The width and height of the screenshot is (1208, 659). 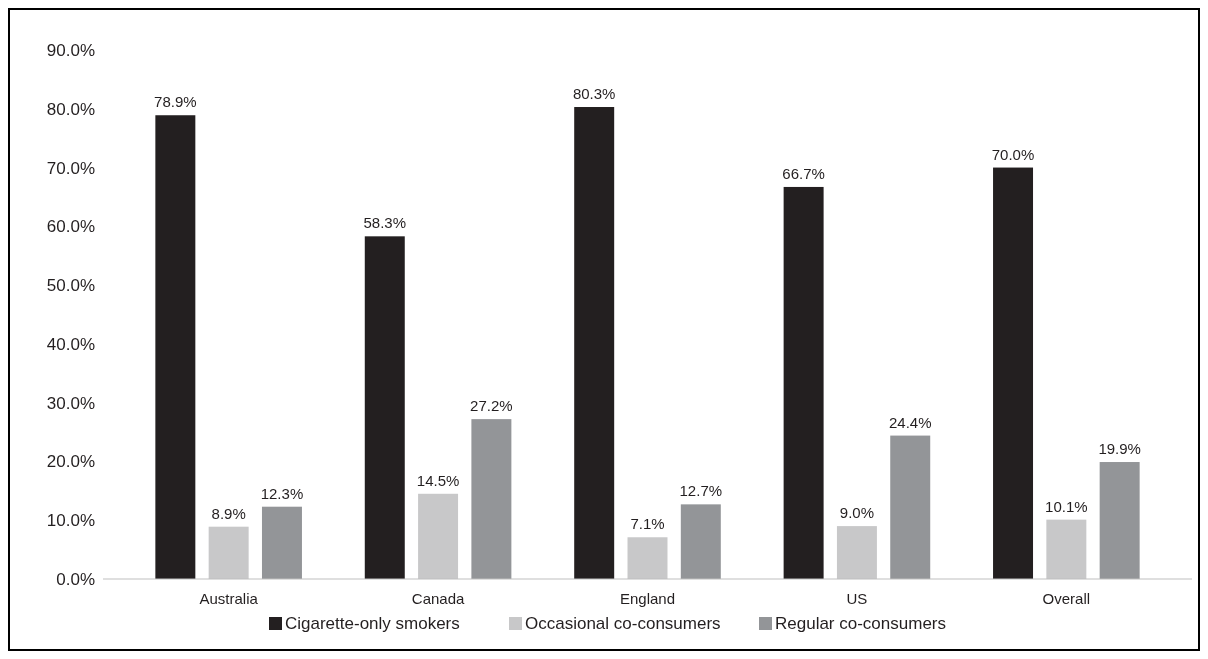 I want to click on data-label: 10.1%, so click(x=1066, y=506).